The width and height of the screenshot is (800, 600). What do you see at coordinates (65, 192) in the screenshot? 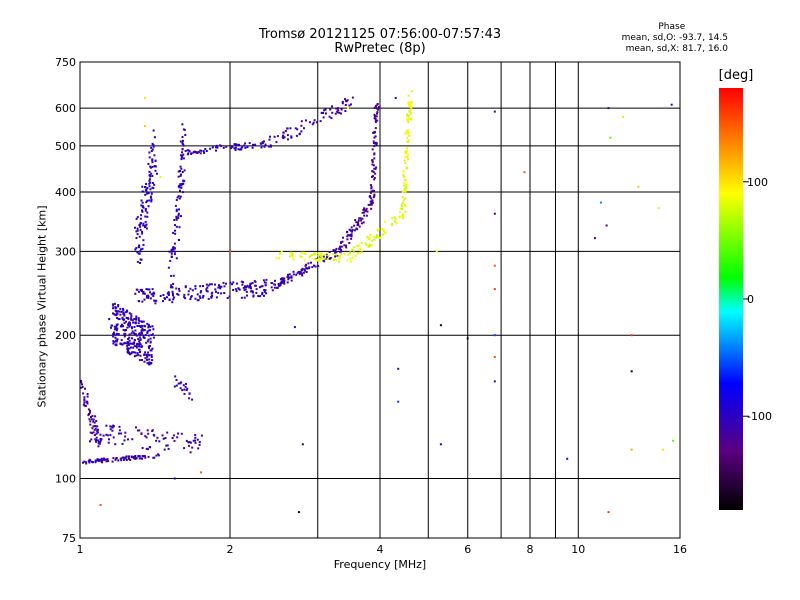
I see `y-tick-label: 400` at bounding box center [65, 192].